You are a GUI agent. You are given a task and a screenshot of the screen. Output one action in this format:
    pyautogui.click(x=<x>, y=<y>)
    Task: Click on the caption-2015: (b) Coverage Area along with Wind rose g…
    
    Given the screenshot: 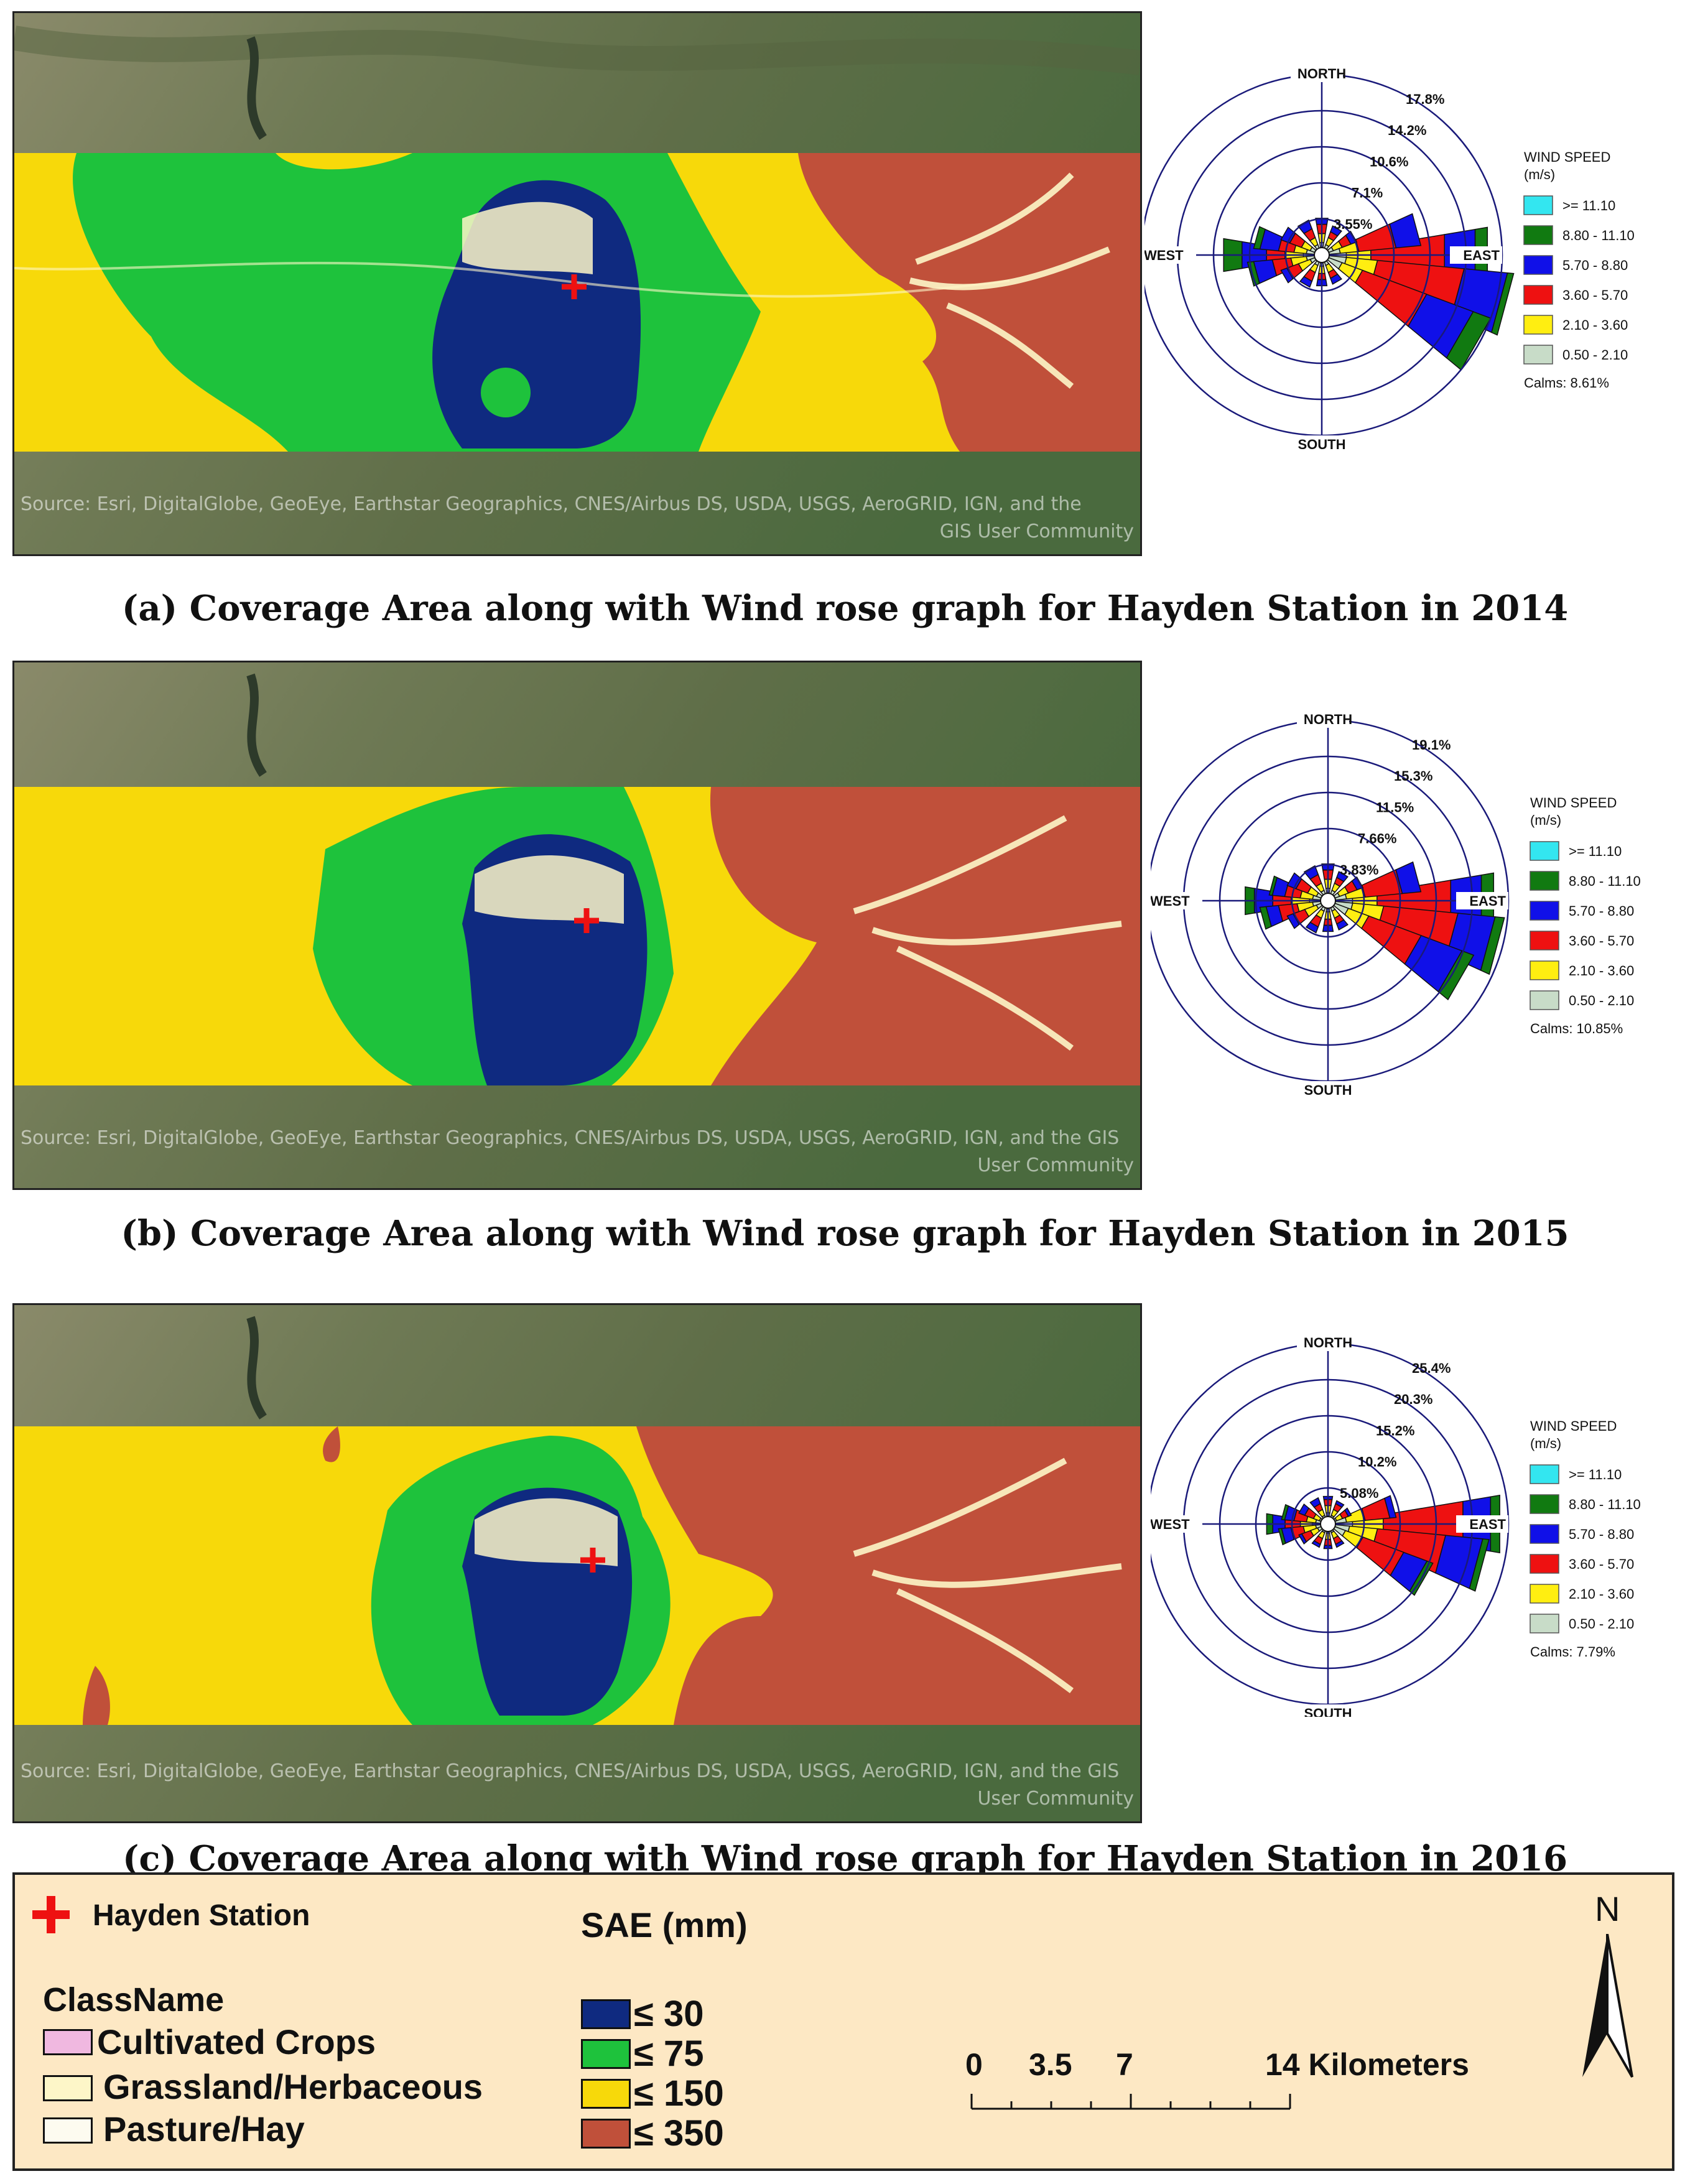 What is the action you would take?
    pyautogui.click(x=845, y=1233)
    